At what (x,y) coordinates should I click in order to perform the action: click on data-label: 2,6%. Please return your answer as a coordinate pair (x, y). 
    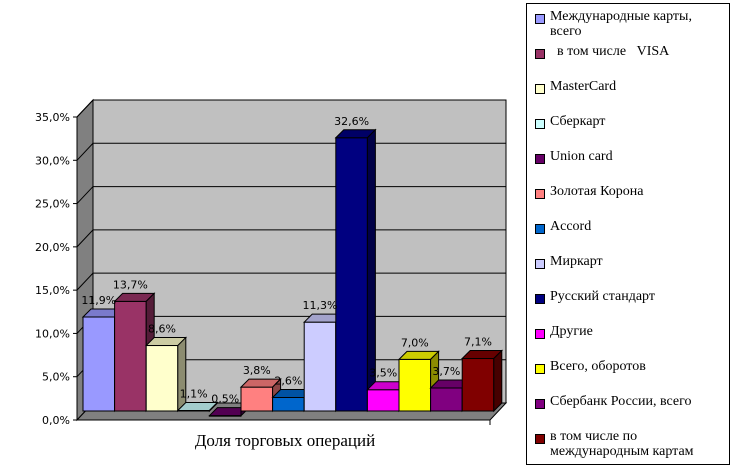
    Looking at the image, I should click on (288, 380).